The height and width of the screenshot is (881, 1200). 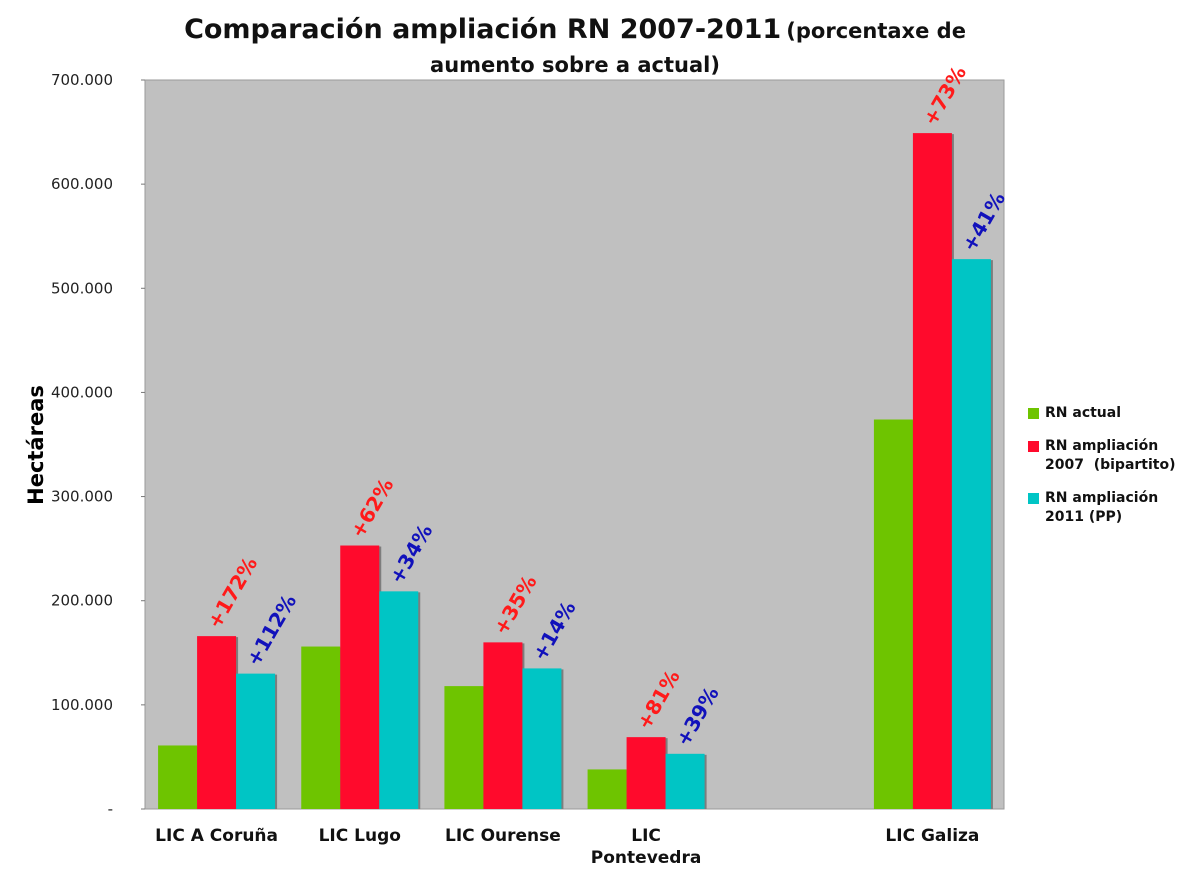 What do you see at coordinates (36, 445) in the screenshot?
I see `y-axis-label: Hectáreas` at bounding box center [36, 445].